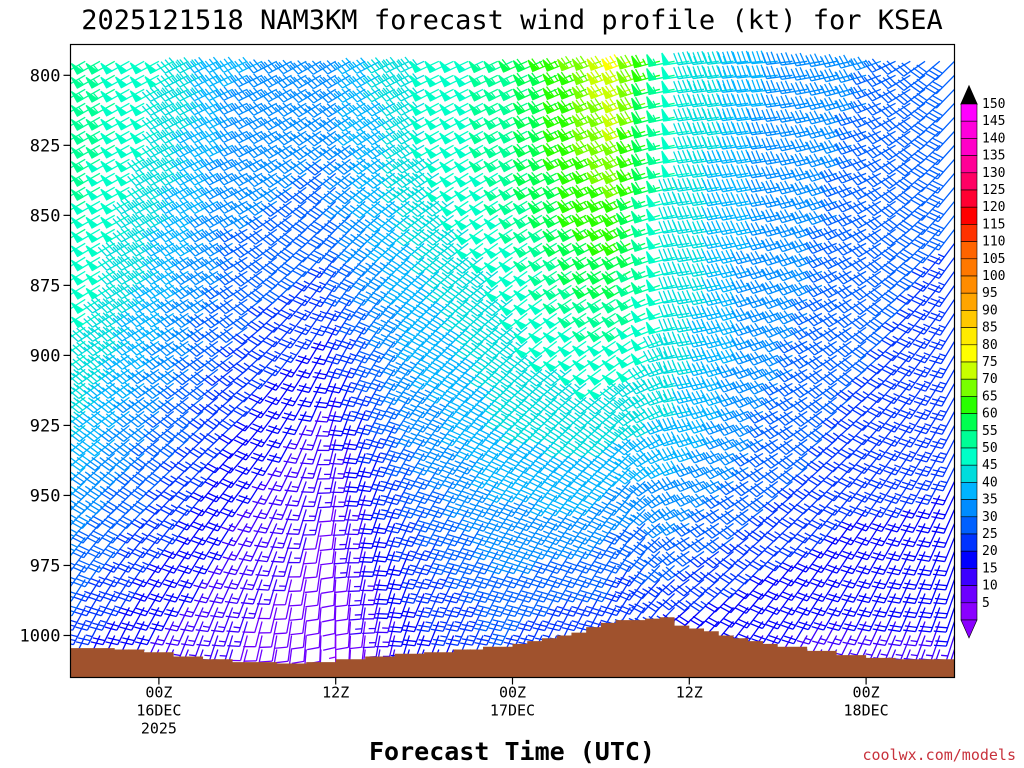 Image resolution: width=1024 pixels, height=768 pixels. What do you see at coordinates (993, 276) in the screenshot?
I see `colorbar-label: 100` at bounding box center [993, 276].